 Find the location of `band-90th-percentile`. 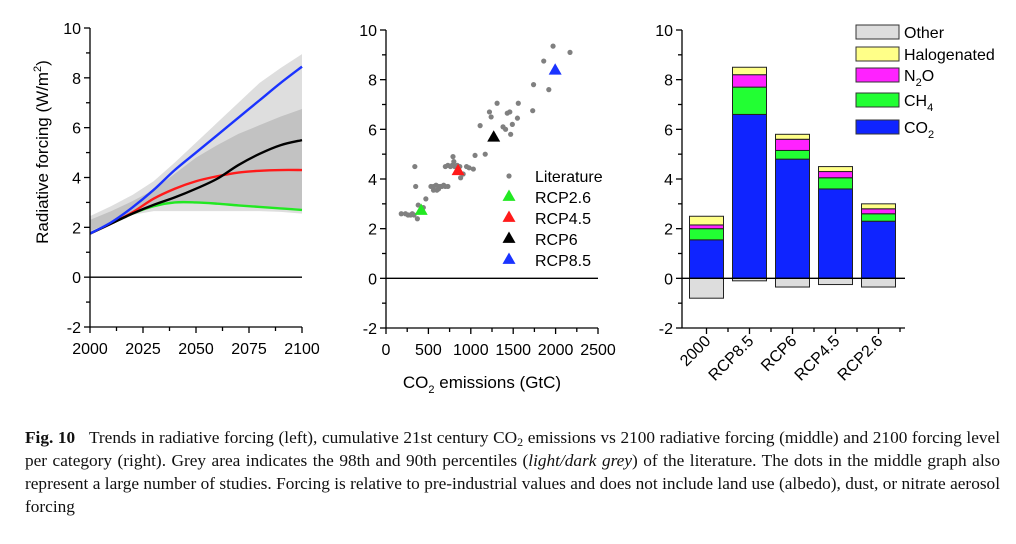

band-90th-percentile is located at coordinates (196, 170).